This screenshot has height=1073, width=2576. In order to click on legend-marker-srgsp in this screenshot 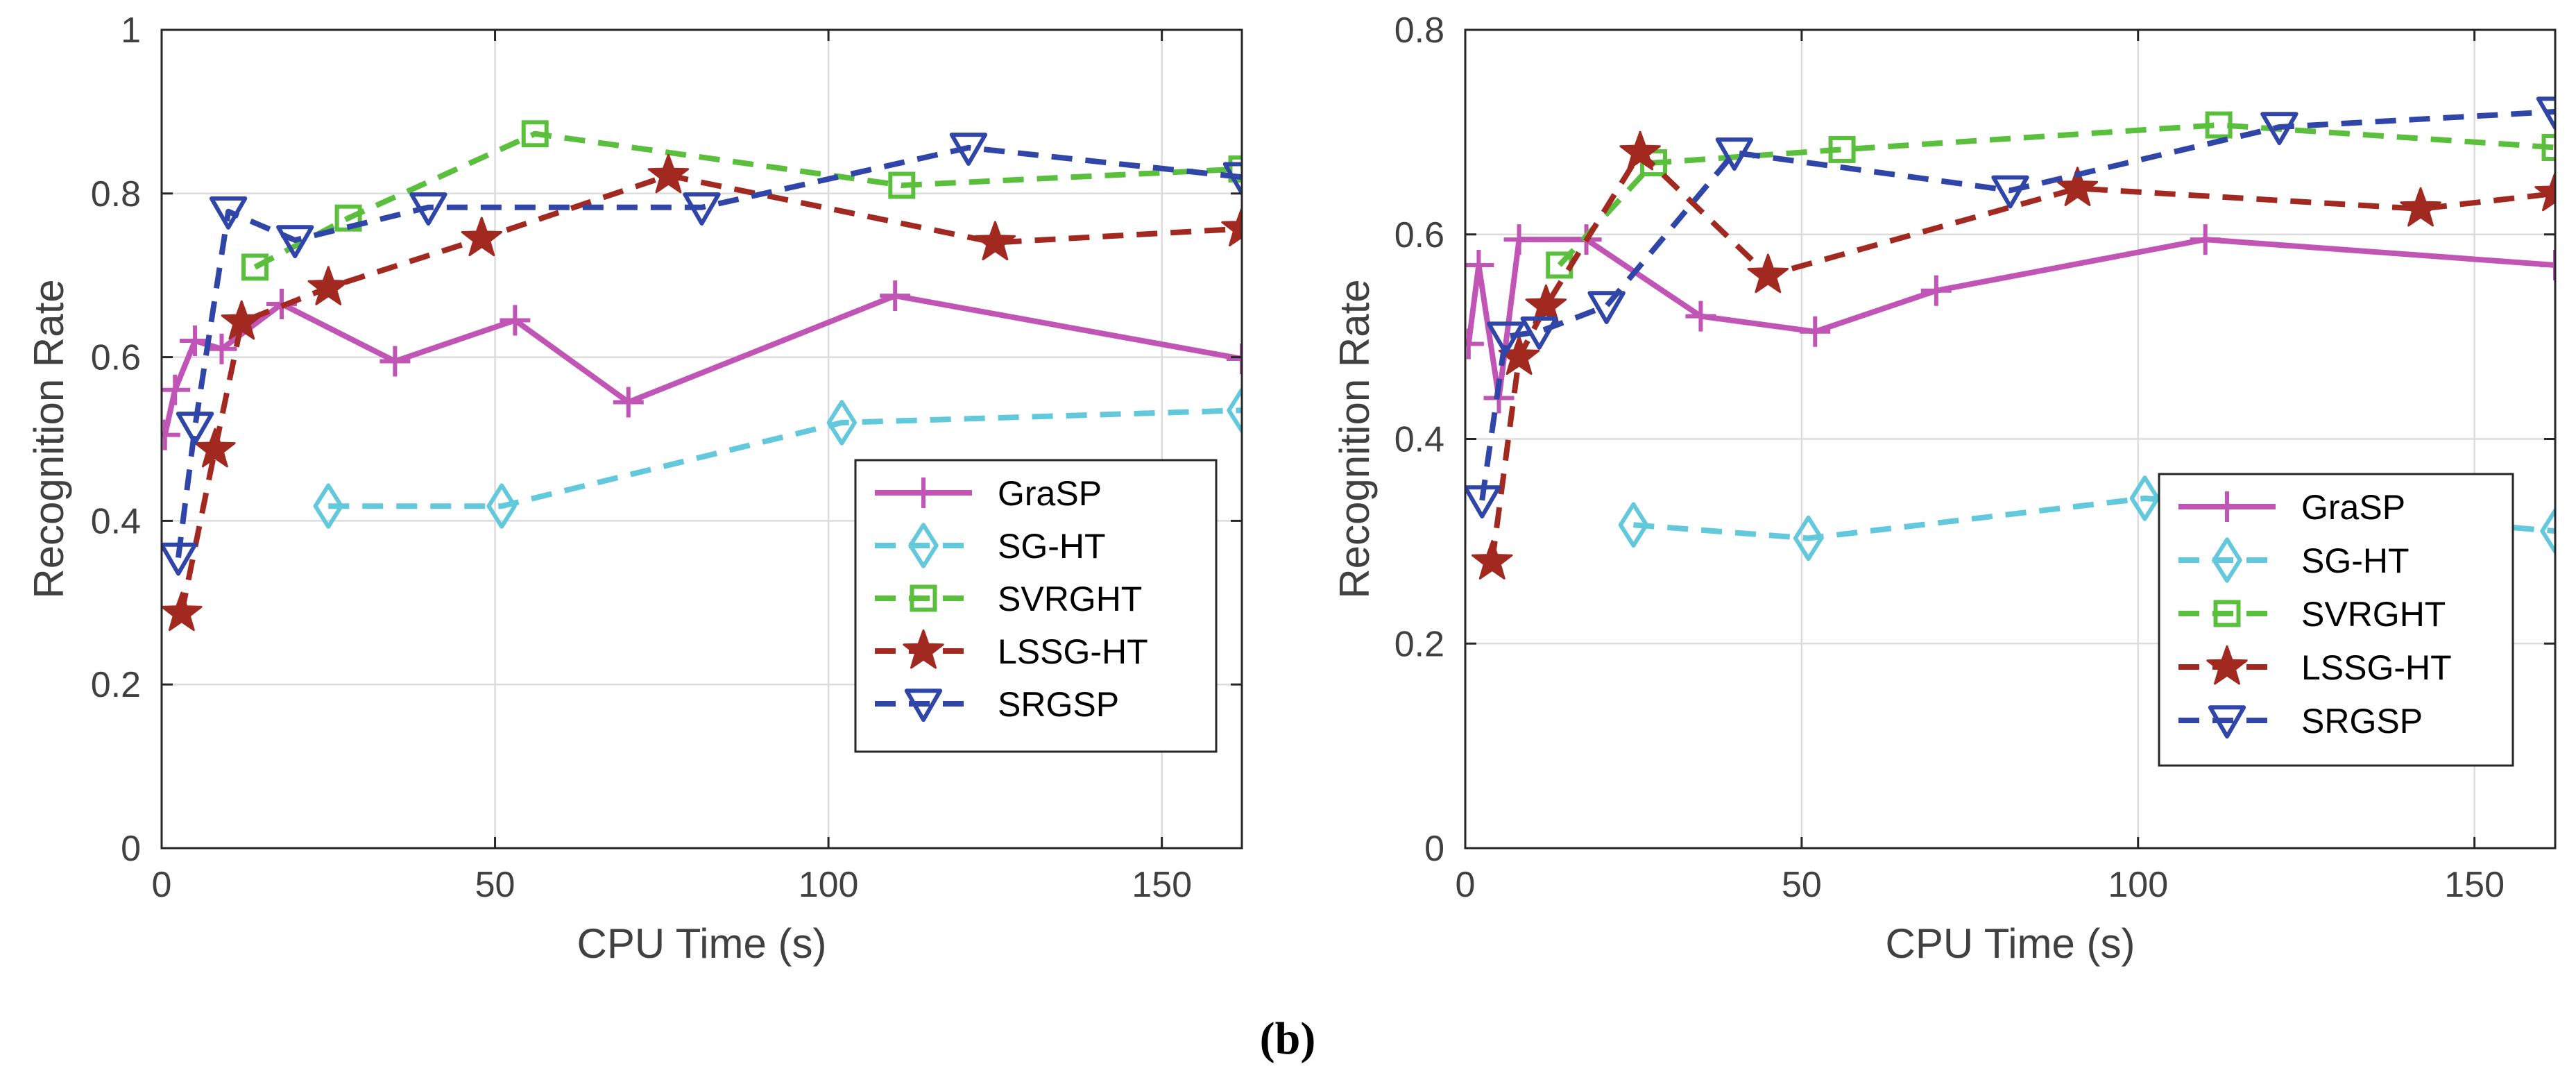, I will do `click(923, 705)`.